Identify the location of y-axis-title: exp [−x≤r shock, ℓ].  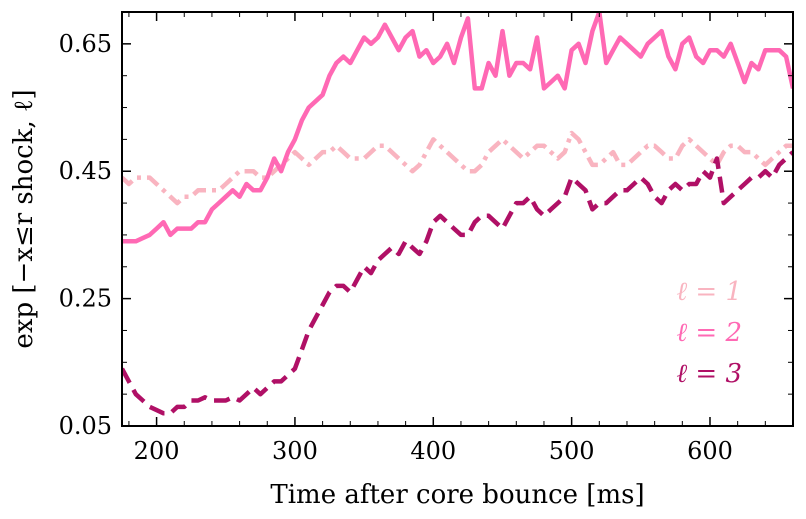
(24, 218).